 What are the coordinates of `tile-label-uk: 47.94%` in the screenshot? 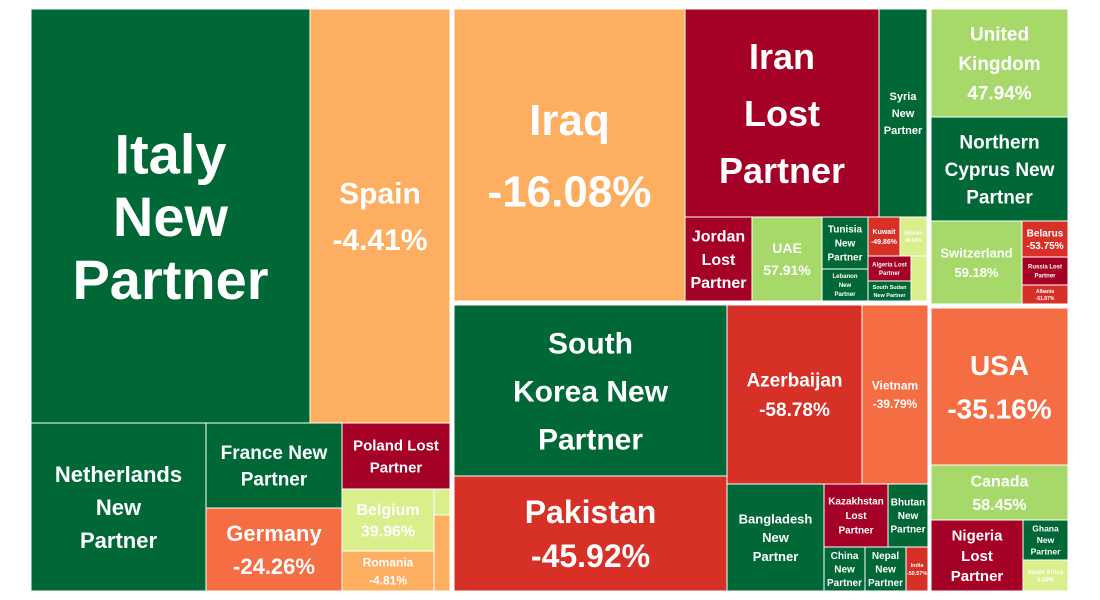 It's located at (999, 93).